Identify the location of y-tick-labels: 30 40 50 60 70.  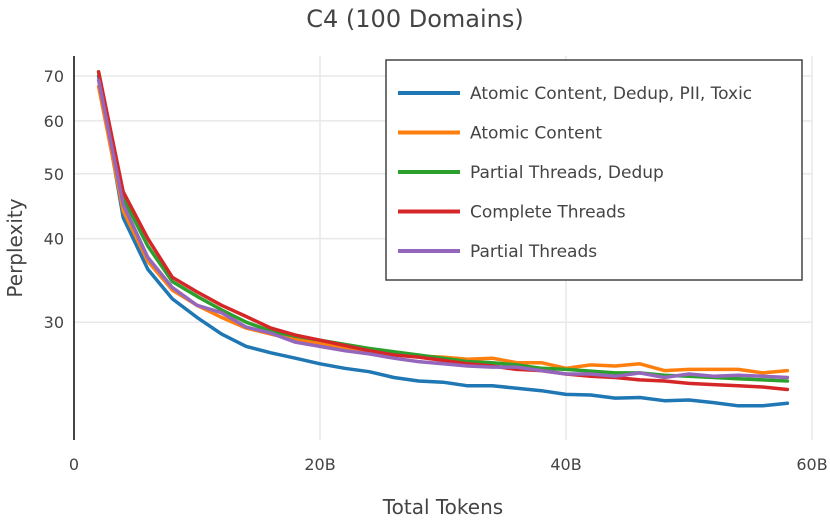
(54, 199).